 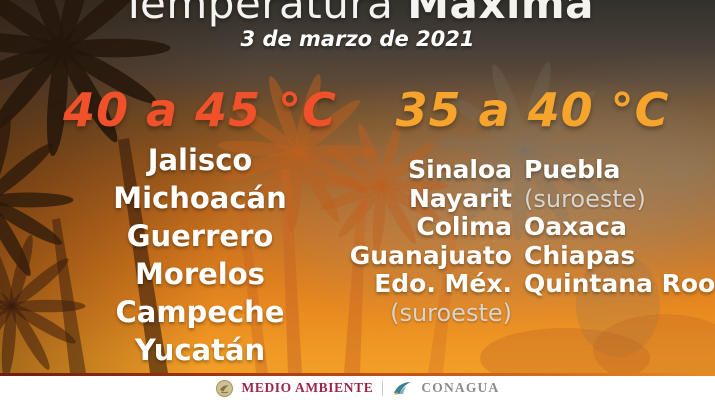 I want to click on page-title-word-bold: Máxima, so click(x=500, y=14).